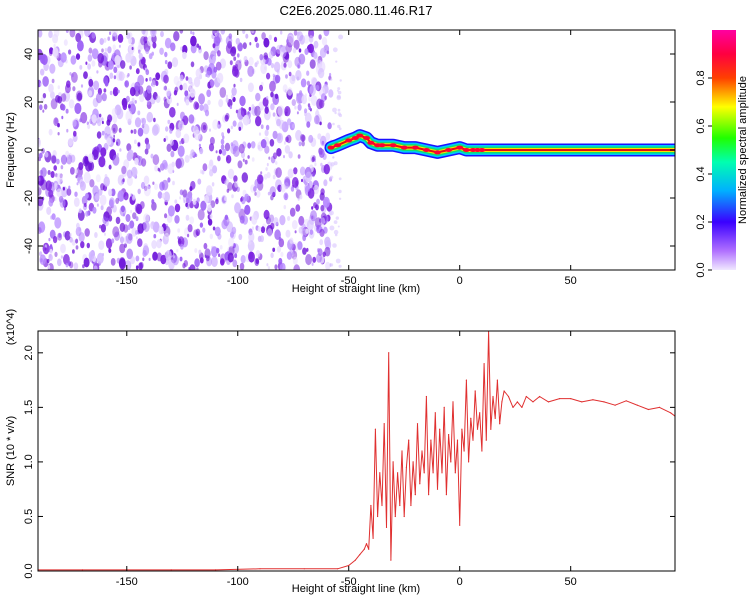 The height and width of the screenshot is (600, 750). What do you see at coordinates (29, 198) in the screenshot?
I see `spectrogram-y-tick-label: -20` at bounding box center [29, 198].